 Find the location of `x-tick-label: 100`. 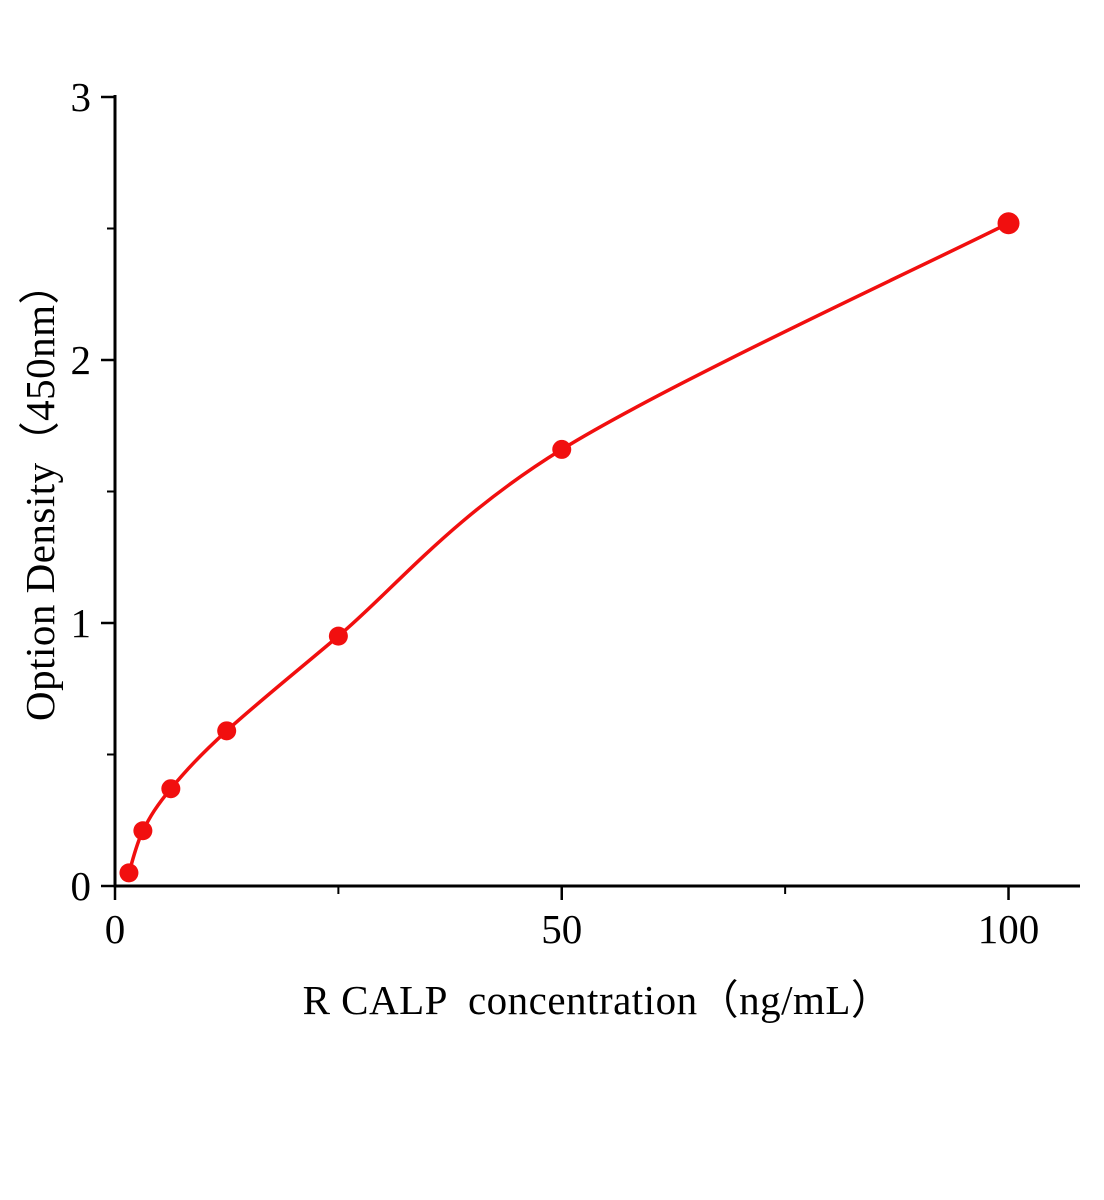

x-tick-label: 100 is located at coordinates (1009, 929).